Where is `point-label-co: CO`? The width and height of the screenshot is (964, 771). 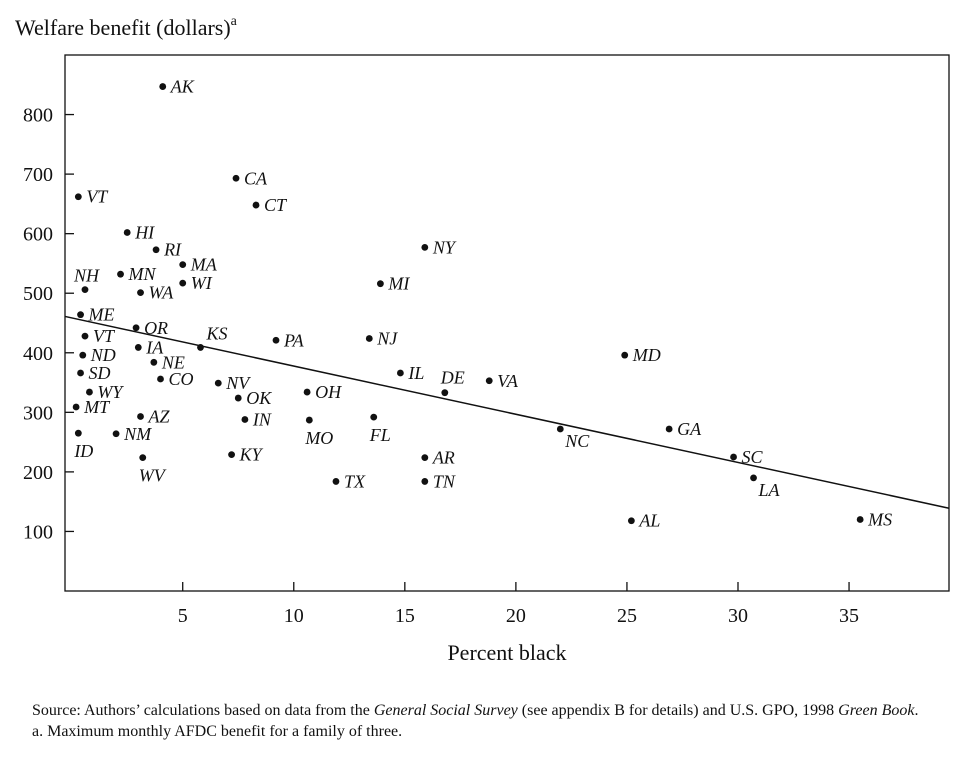 point-label-co: CO is located at coordinates (181, 379).